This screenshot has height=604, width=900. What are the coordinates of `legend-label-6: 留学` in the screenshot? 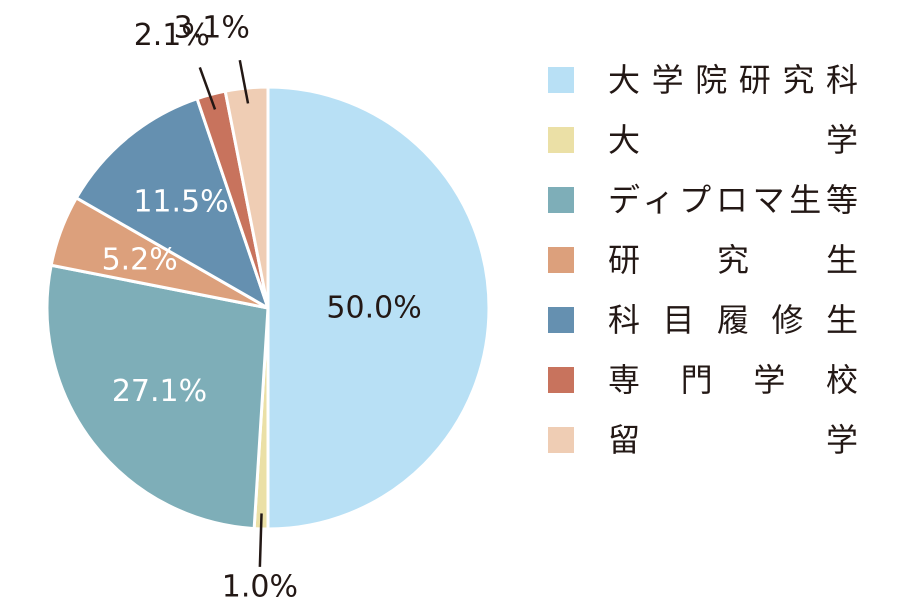 It's located at (733, 440).